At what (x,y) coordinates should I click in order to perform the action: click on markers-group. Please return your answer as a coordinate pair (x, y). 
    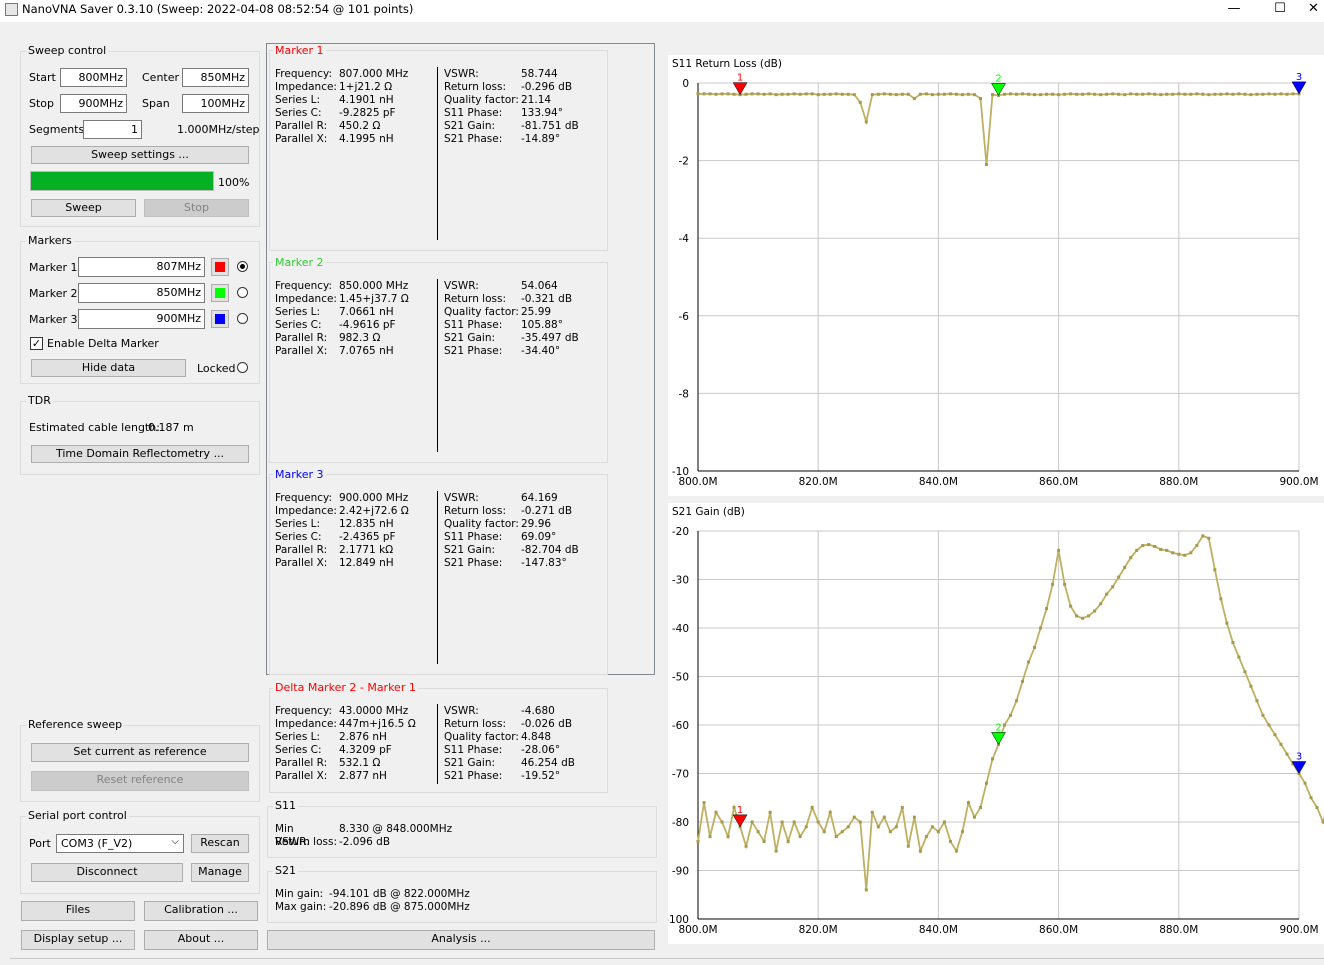
    Looking at the image, I should click on (140, 312).